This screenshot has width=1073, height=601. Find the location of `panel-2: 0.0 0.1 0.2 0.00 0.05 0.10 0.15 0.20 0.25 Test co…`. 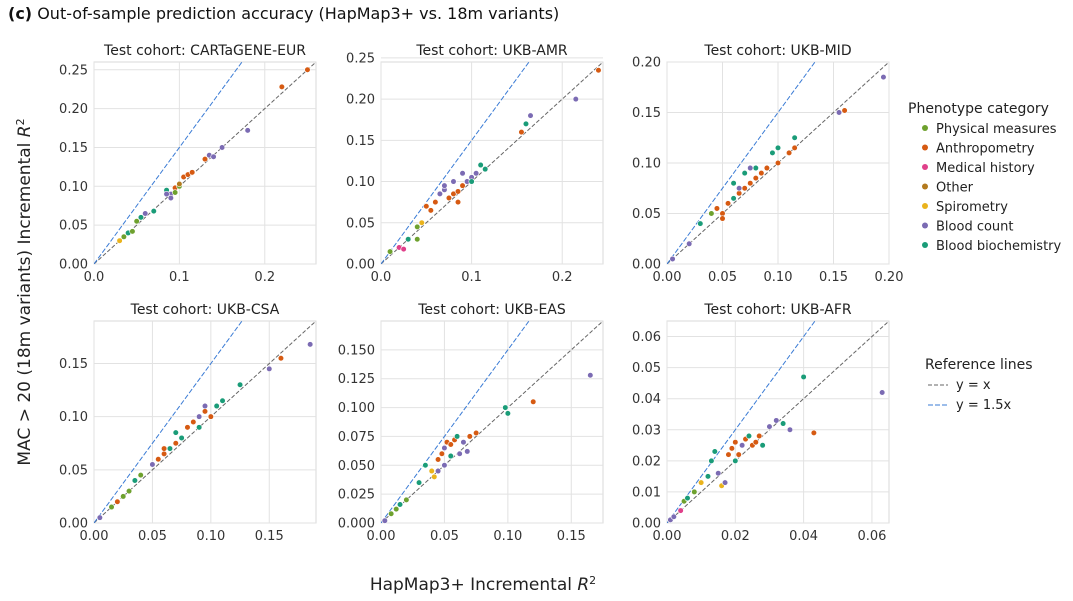

panel-2: 0.0 0.1 0.2 0.00 0.05 0.10 0.15 0.20 0.25 Test co… is located at coordinates (475, 164).